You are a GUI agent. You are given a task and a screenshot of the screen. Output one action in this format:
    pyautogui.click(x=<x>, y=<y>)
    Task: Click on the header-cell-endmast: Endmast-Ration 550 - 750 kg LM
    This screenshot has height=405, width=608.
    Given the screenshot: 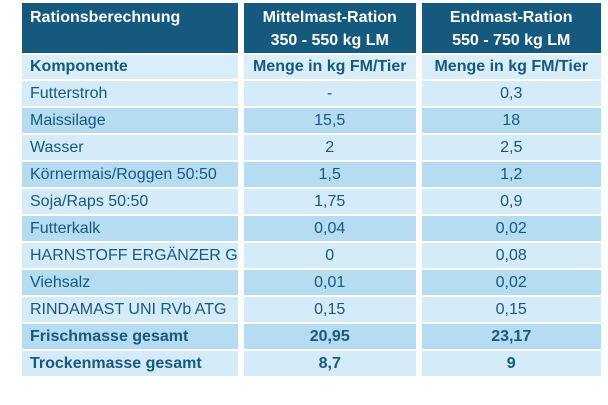 What is the action you would take?
    pyautogui.click(x=511, y=28)
    